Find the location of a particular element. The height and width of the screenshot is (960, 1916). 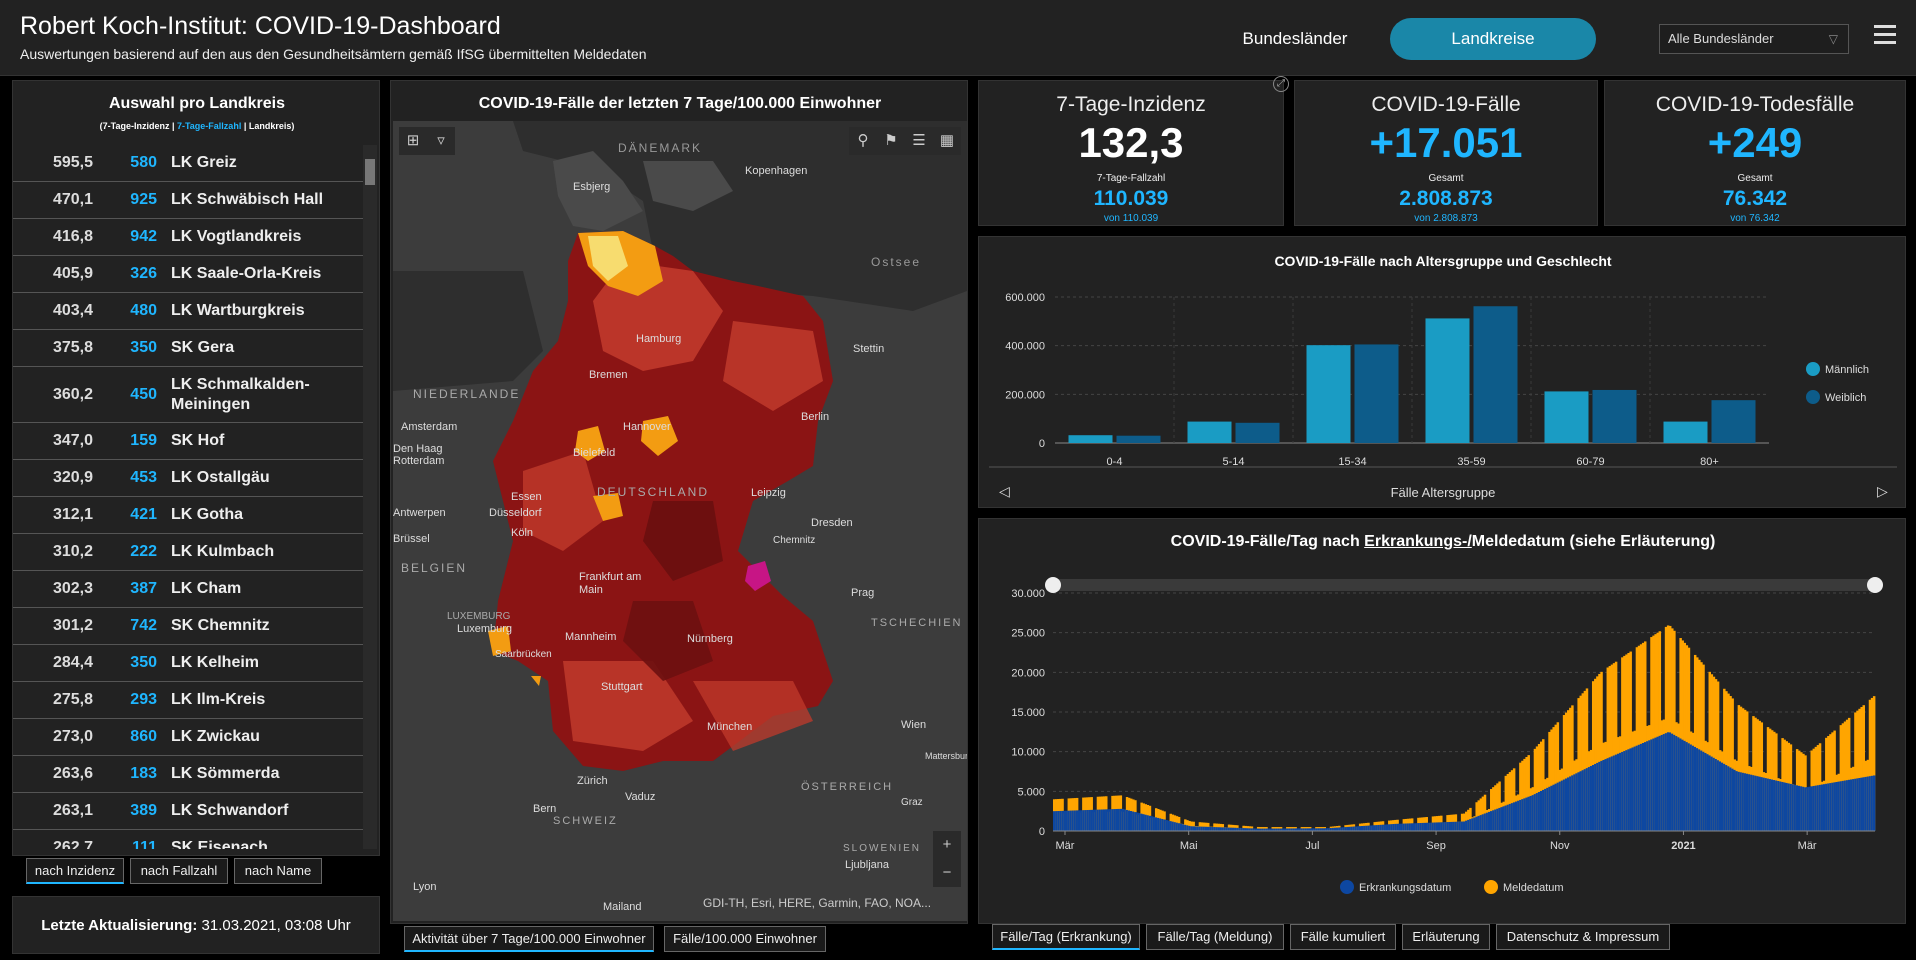

map-label-graz: Graz is located at coordinates (912, 802).